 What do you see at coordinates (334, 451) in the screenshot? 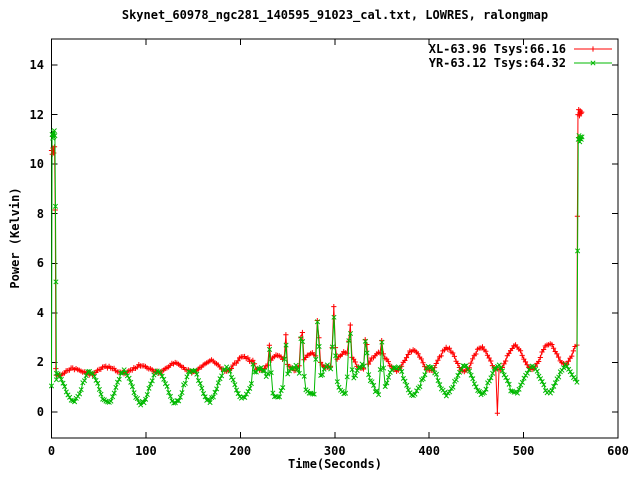
I see `x-tick-label: 300` at bounding box center [334, 451].